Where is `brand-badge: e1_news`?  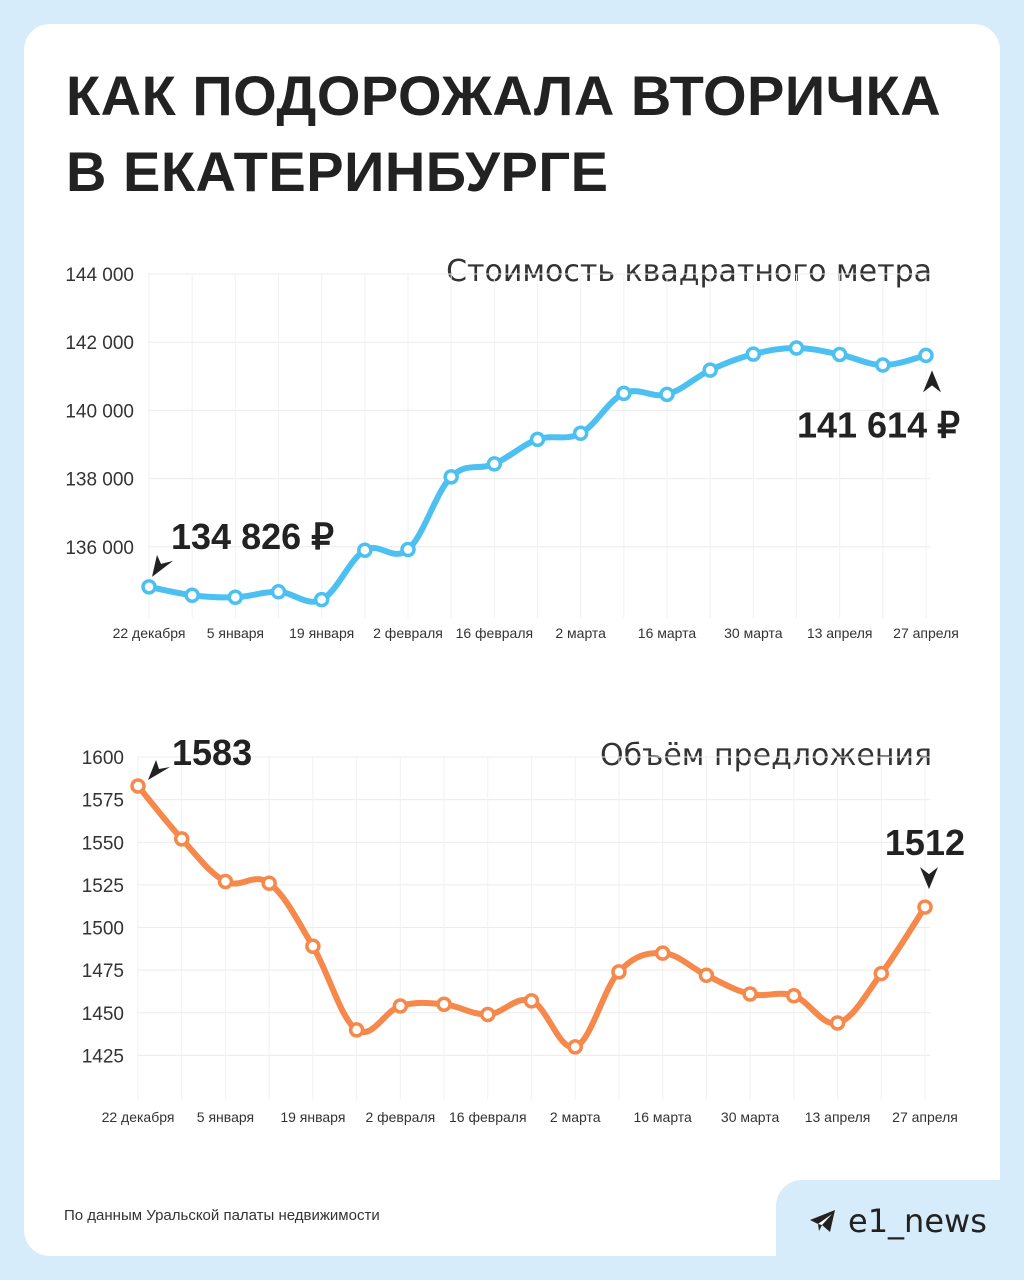 brand-badge: e1_news is located at coordinates (900, 1230).